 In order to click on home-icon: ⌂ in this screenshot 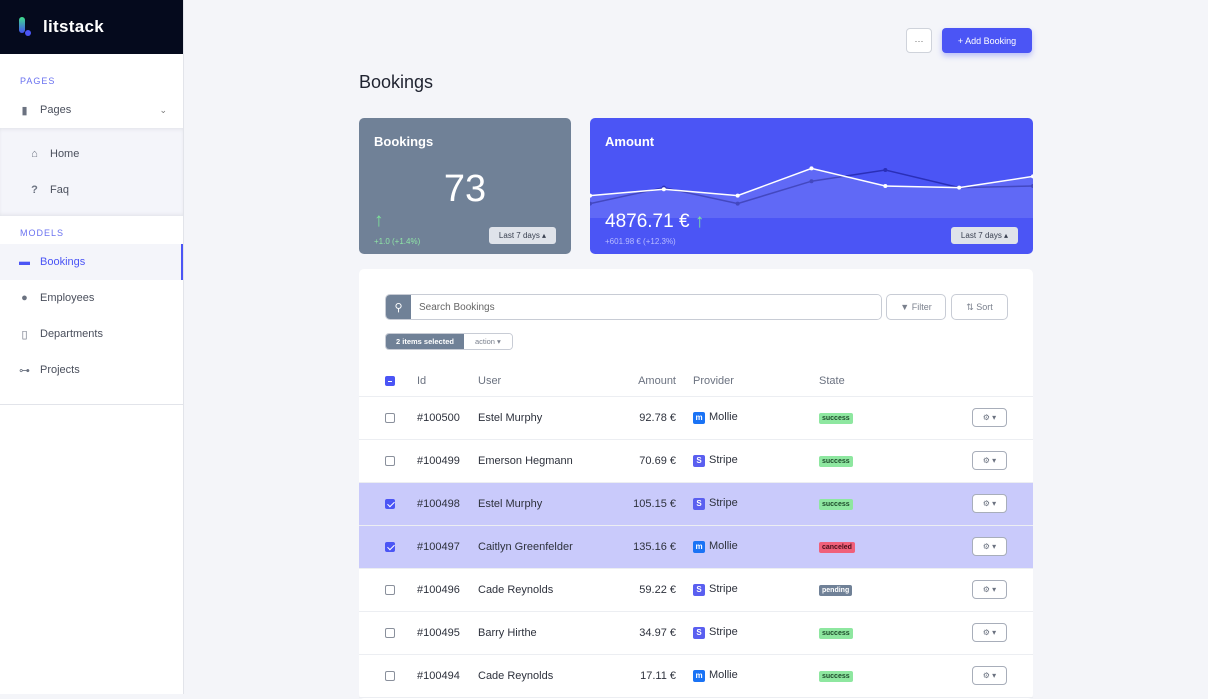, I will do `click(34, 154)`.